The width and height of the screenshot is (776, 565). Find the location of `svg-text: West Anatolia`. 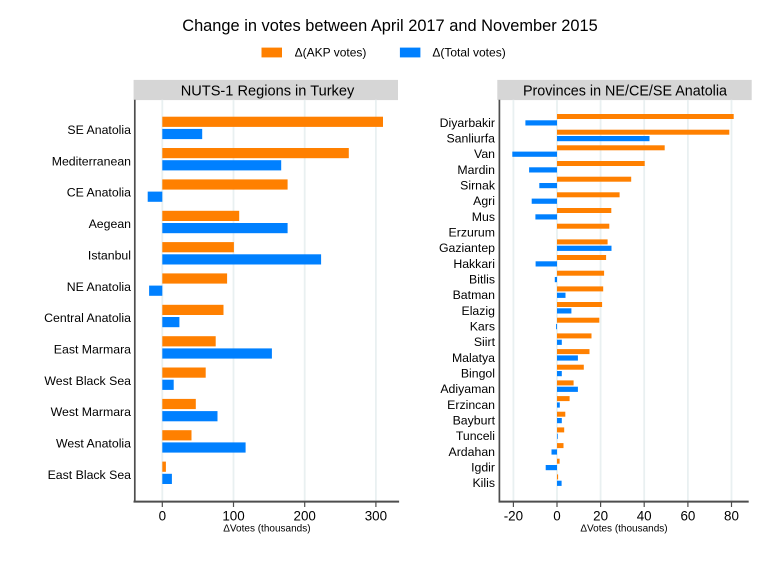

svg-text: West Anatolia is located at coordinates (93, 444).